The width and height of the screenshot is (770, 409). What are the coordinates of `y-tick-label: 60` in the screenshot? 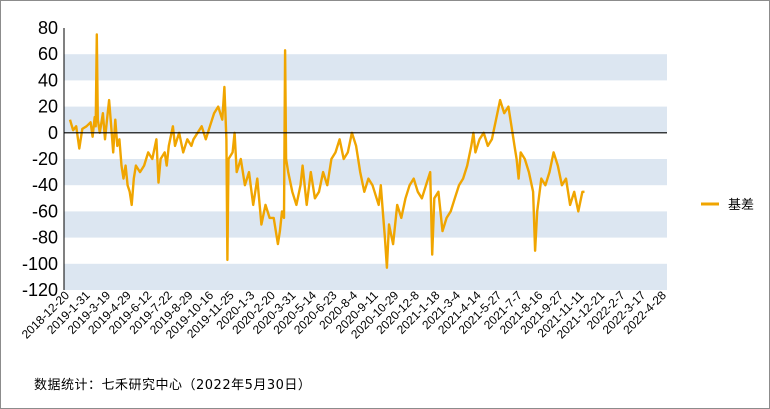 It's located at (48, 54).